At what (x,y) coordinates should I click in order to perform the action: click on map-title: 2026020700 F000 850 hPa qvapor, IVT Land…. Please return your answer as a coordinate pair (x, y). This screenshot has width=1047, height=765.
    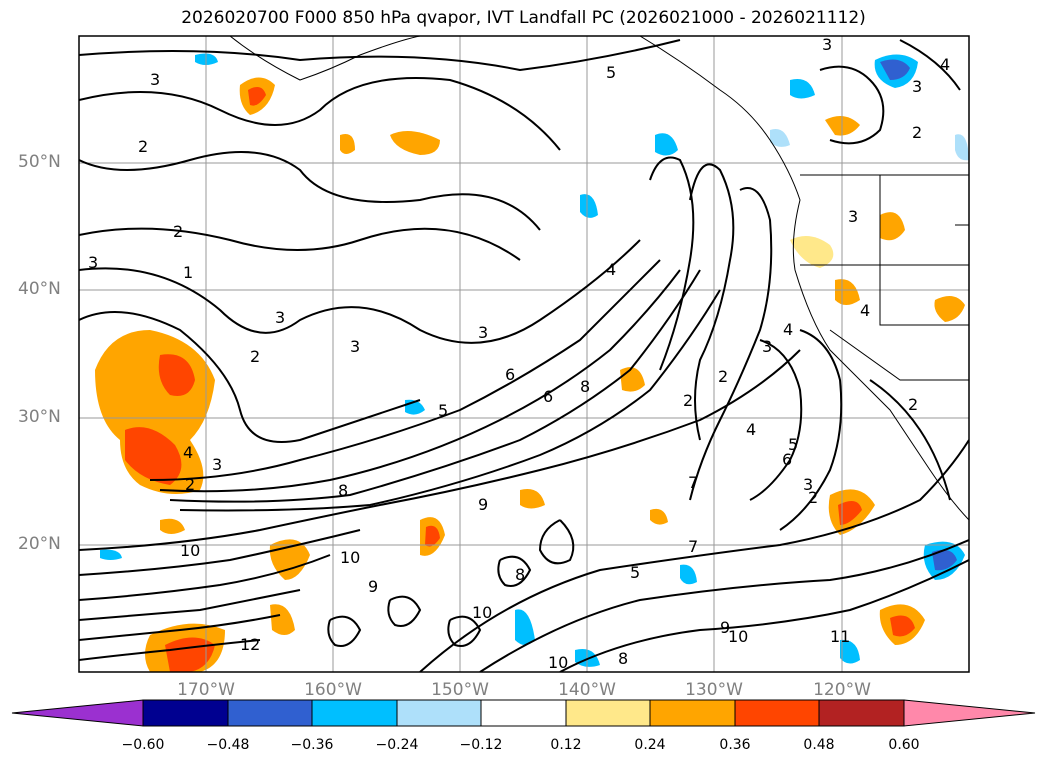
    Looking at the image, I should click on (523, 18).